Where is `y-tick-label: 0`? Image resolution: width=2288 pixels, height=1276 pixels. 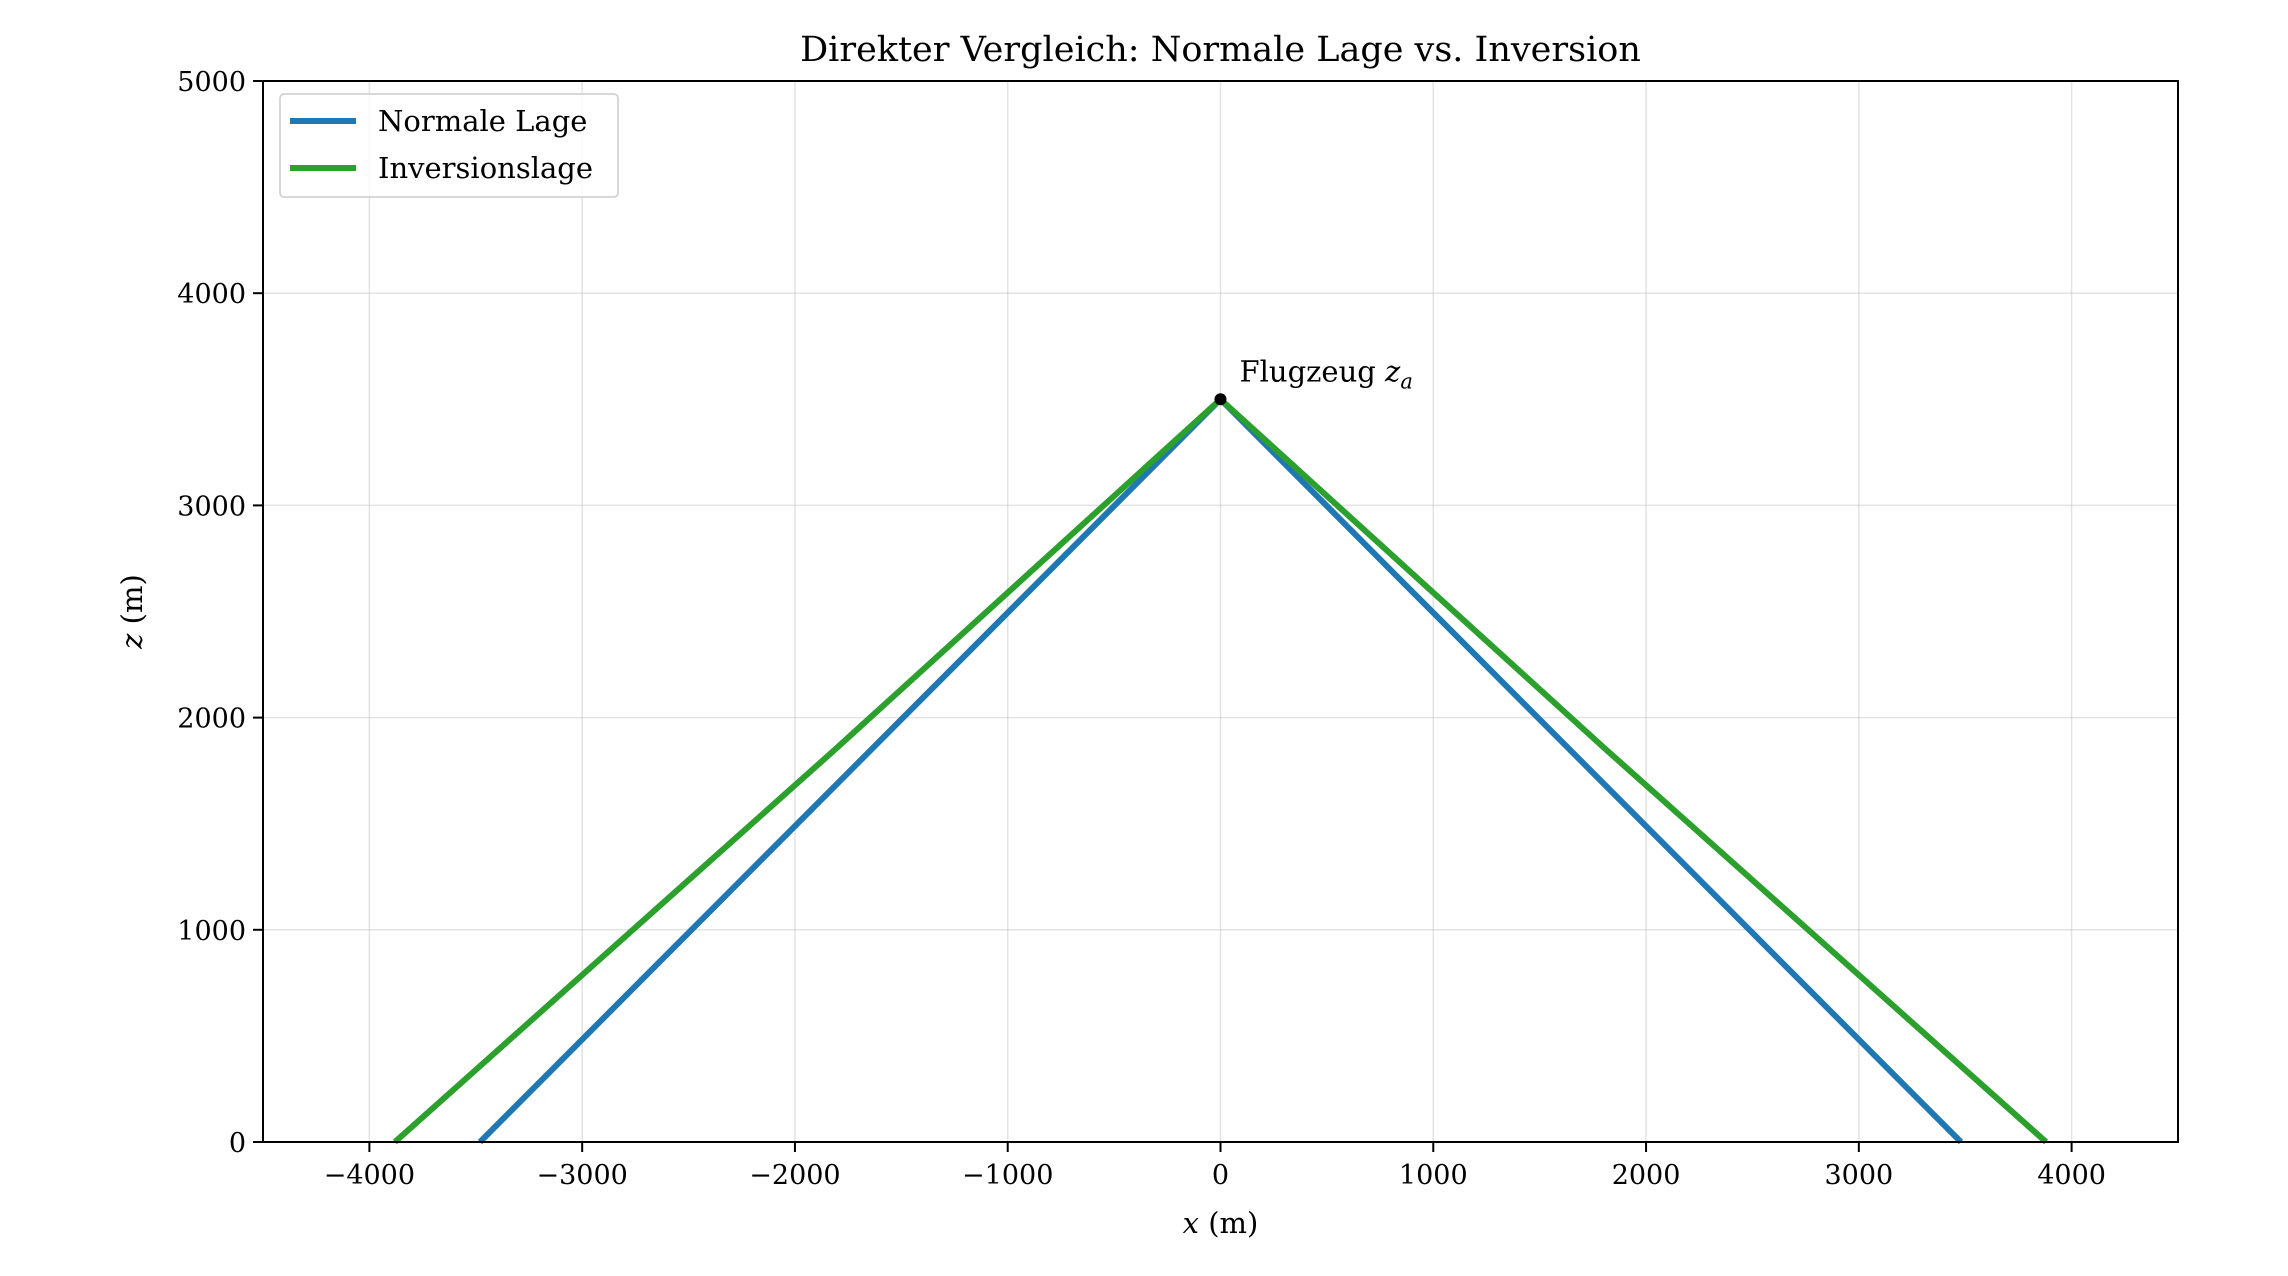 y-tick-label: 0 is located at coordinates (237, 1143).